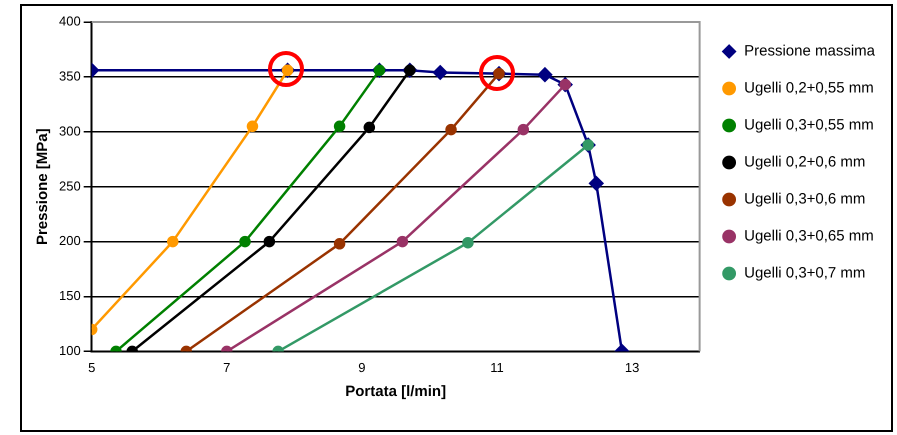 The image size is (897, 435). Describe the element at coordinates (395, 391) in the screenshot. I see `x-axis-title: Portata [l/min]` at that location.